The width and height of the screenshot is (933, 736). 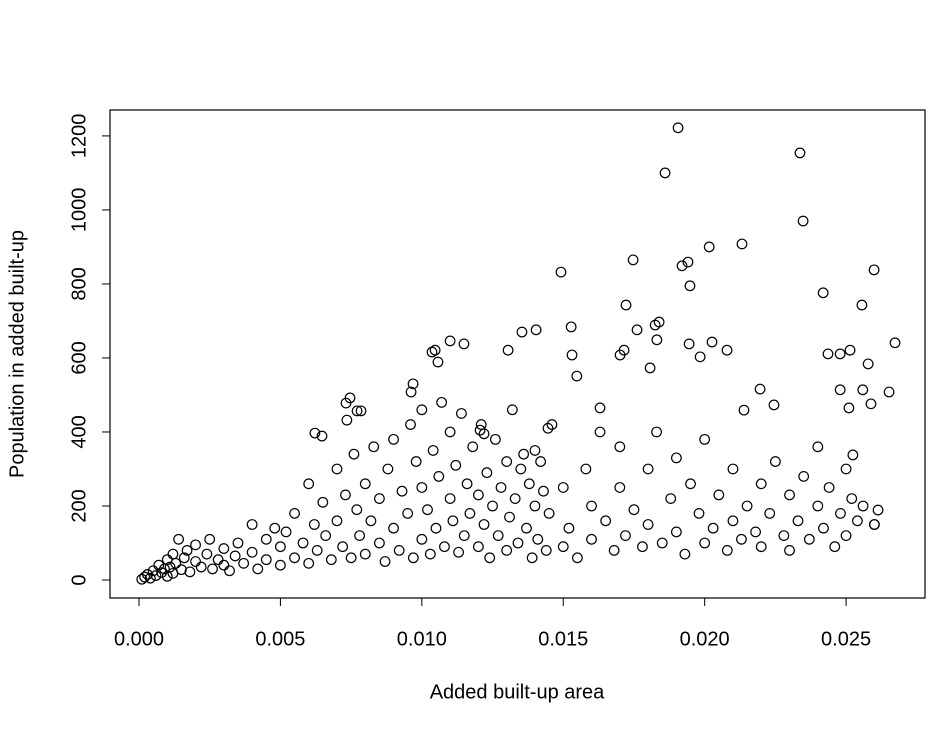 I want to click on x-tick-label: 0.005, so click(x=280, y=639).